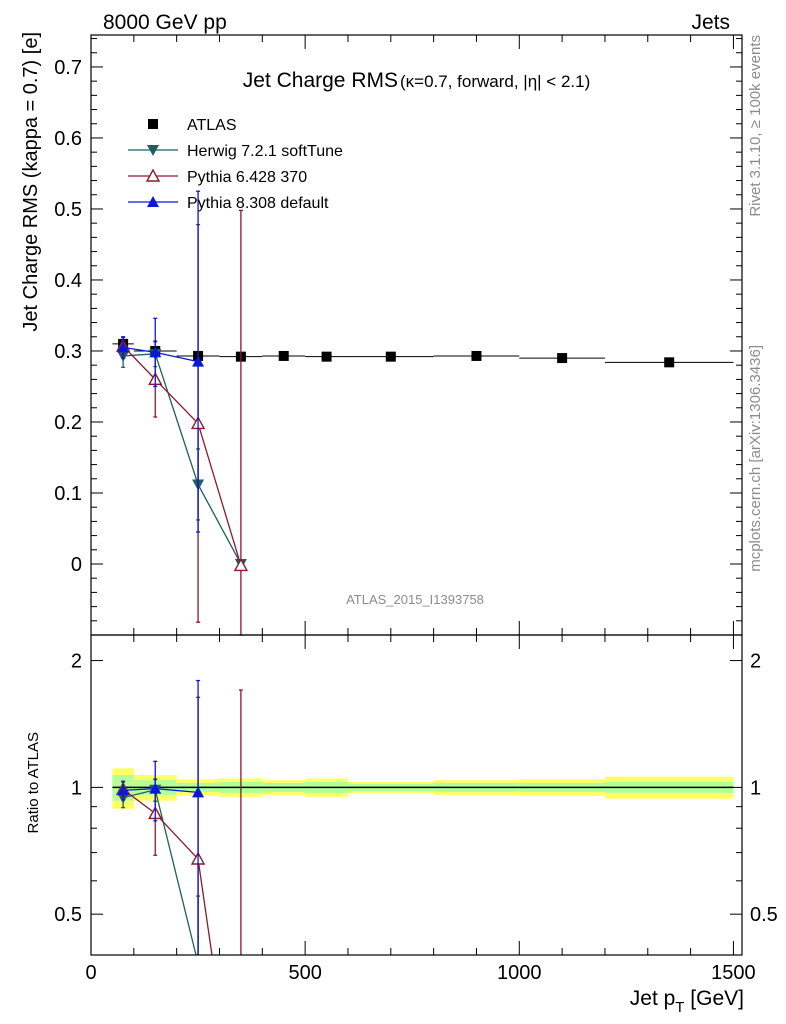 The width and height of the screenshot is (786, 1024). I want to click on mcplots-label: mcplots.cern.ch [arXiv:1306.3436], so click(755, 458).